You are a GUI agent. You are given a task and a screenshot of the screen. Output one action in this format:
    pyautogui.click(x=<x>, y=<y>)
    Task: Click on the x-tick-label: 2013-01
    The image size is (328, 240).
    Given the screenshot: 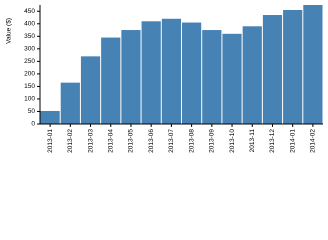 What is the action you would take?
    pyautogui.click(x=50, y=141)
    